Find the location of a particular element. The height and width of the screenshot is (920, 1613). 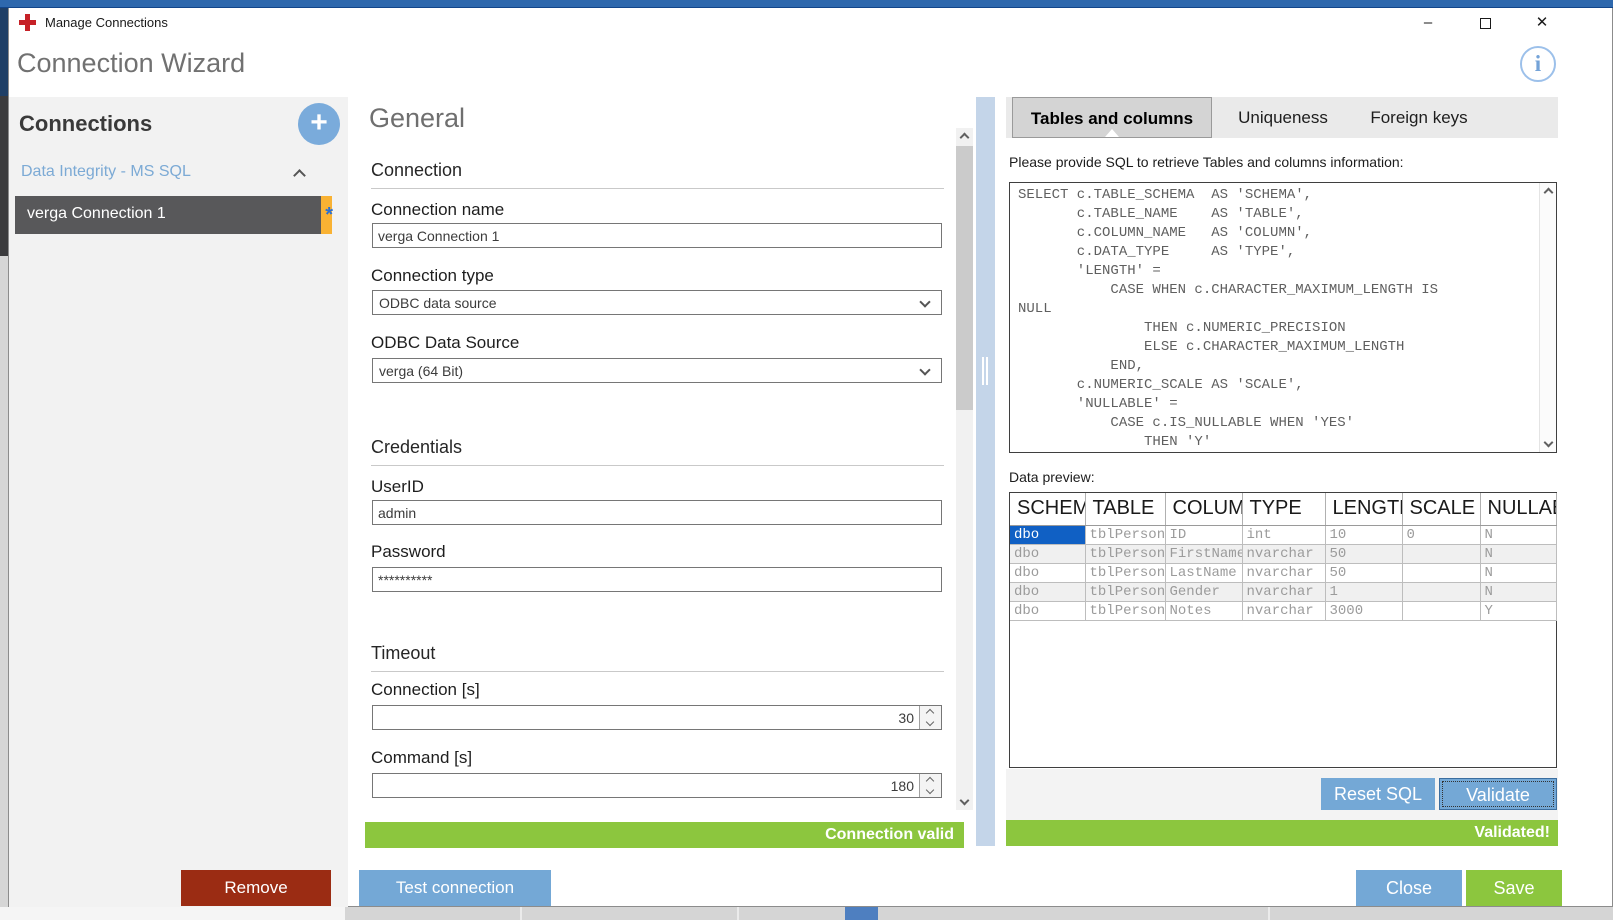

table-cell: ID is located at coordinates (1204, 535).